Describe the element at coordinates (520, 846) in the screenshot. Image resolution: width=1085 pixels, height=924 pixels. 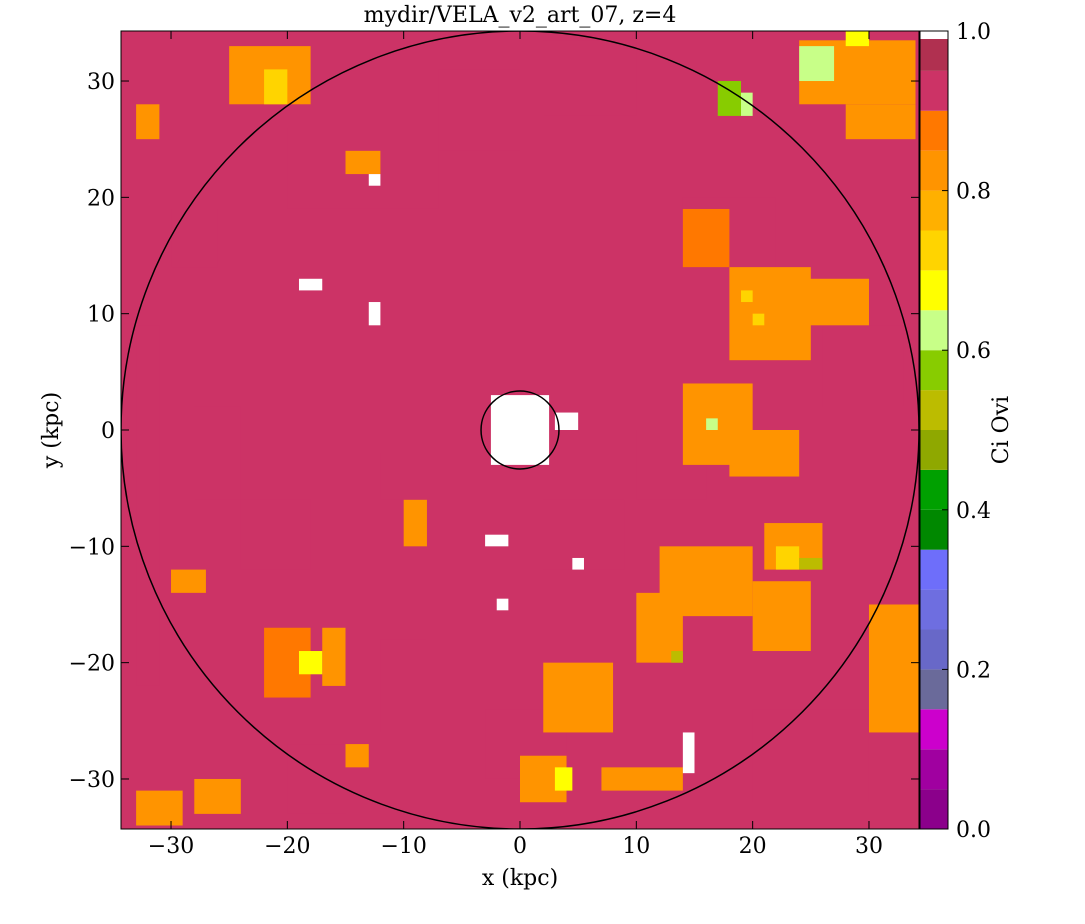
I see `x-tick-label: 0` at that location.